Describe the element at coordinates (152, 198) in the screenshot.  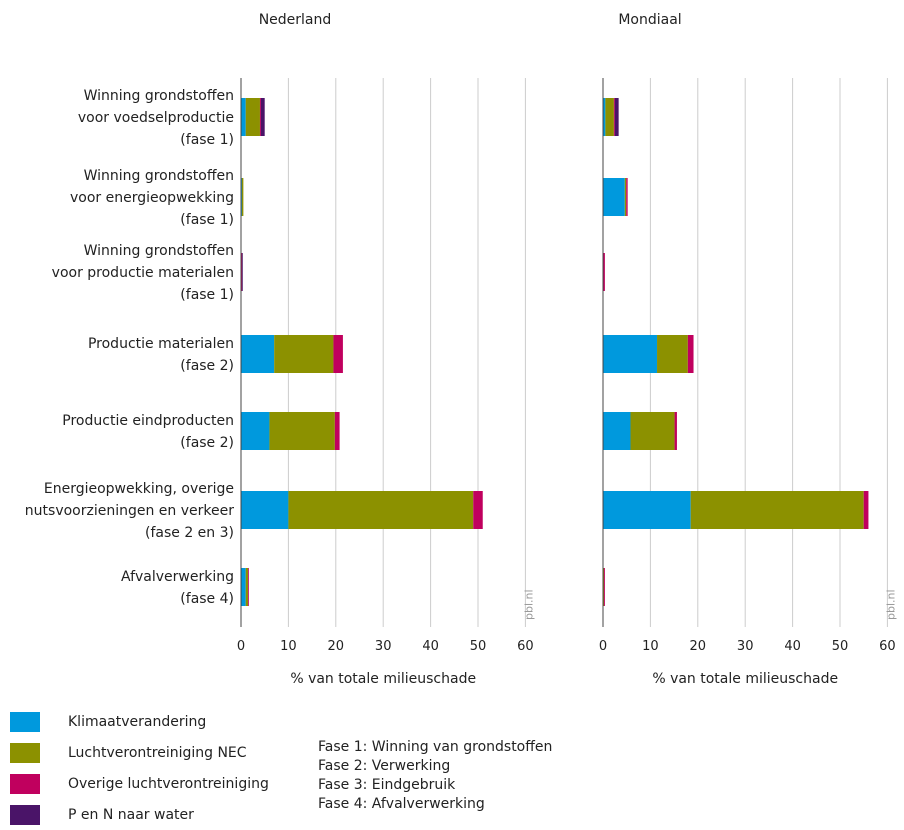
I see `category-label: voor energieopwekking` at that location.